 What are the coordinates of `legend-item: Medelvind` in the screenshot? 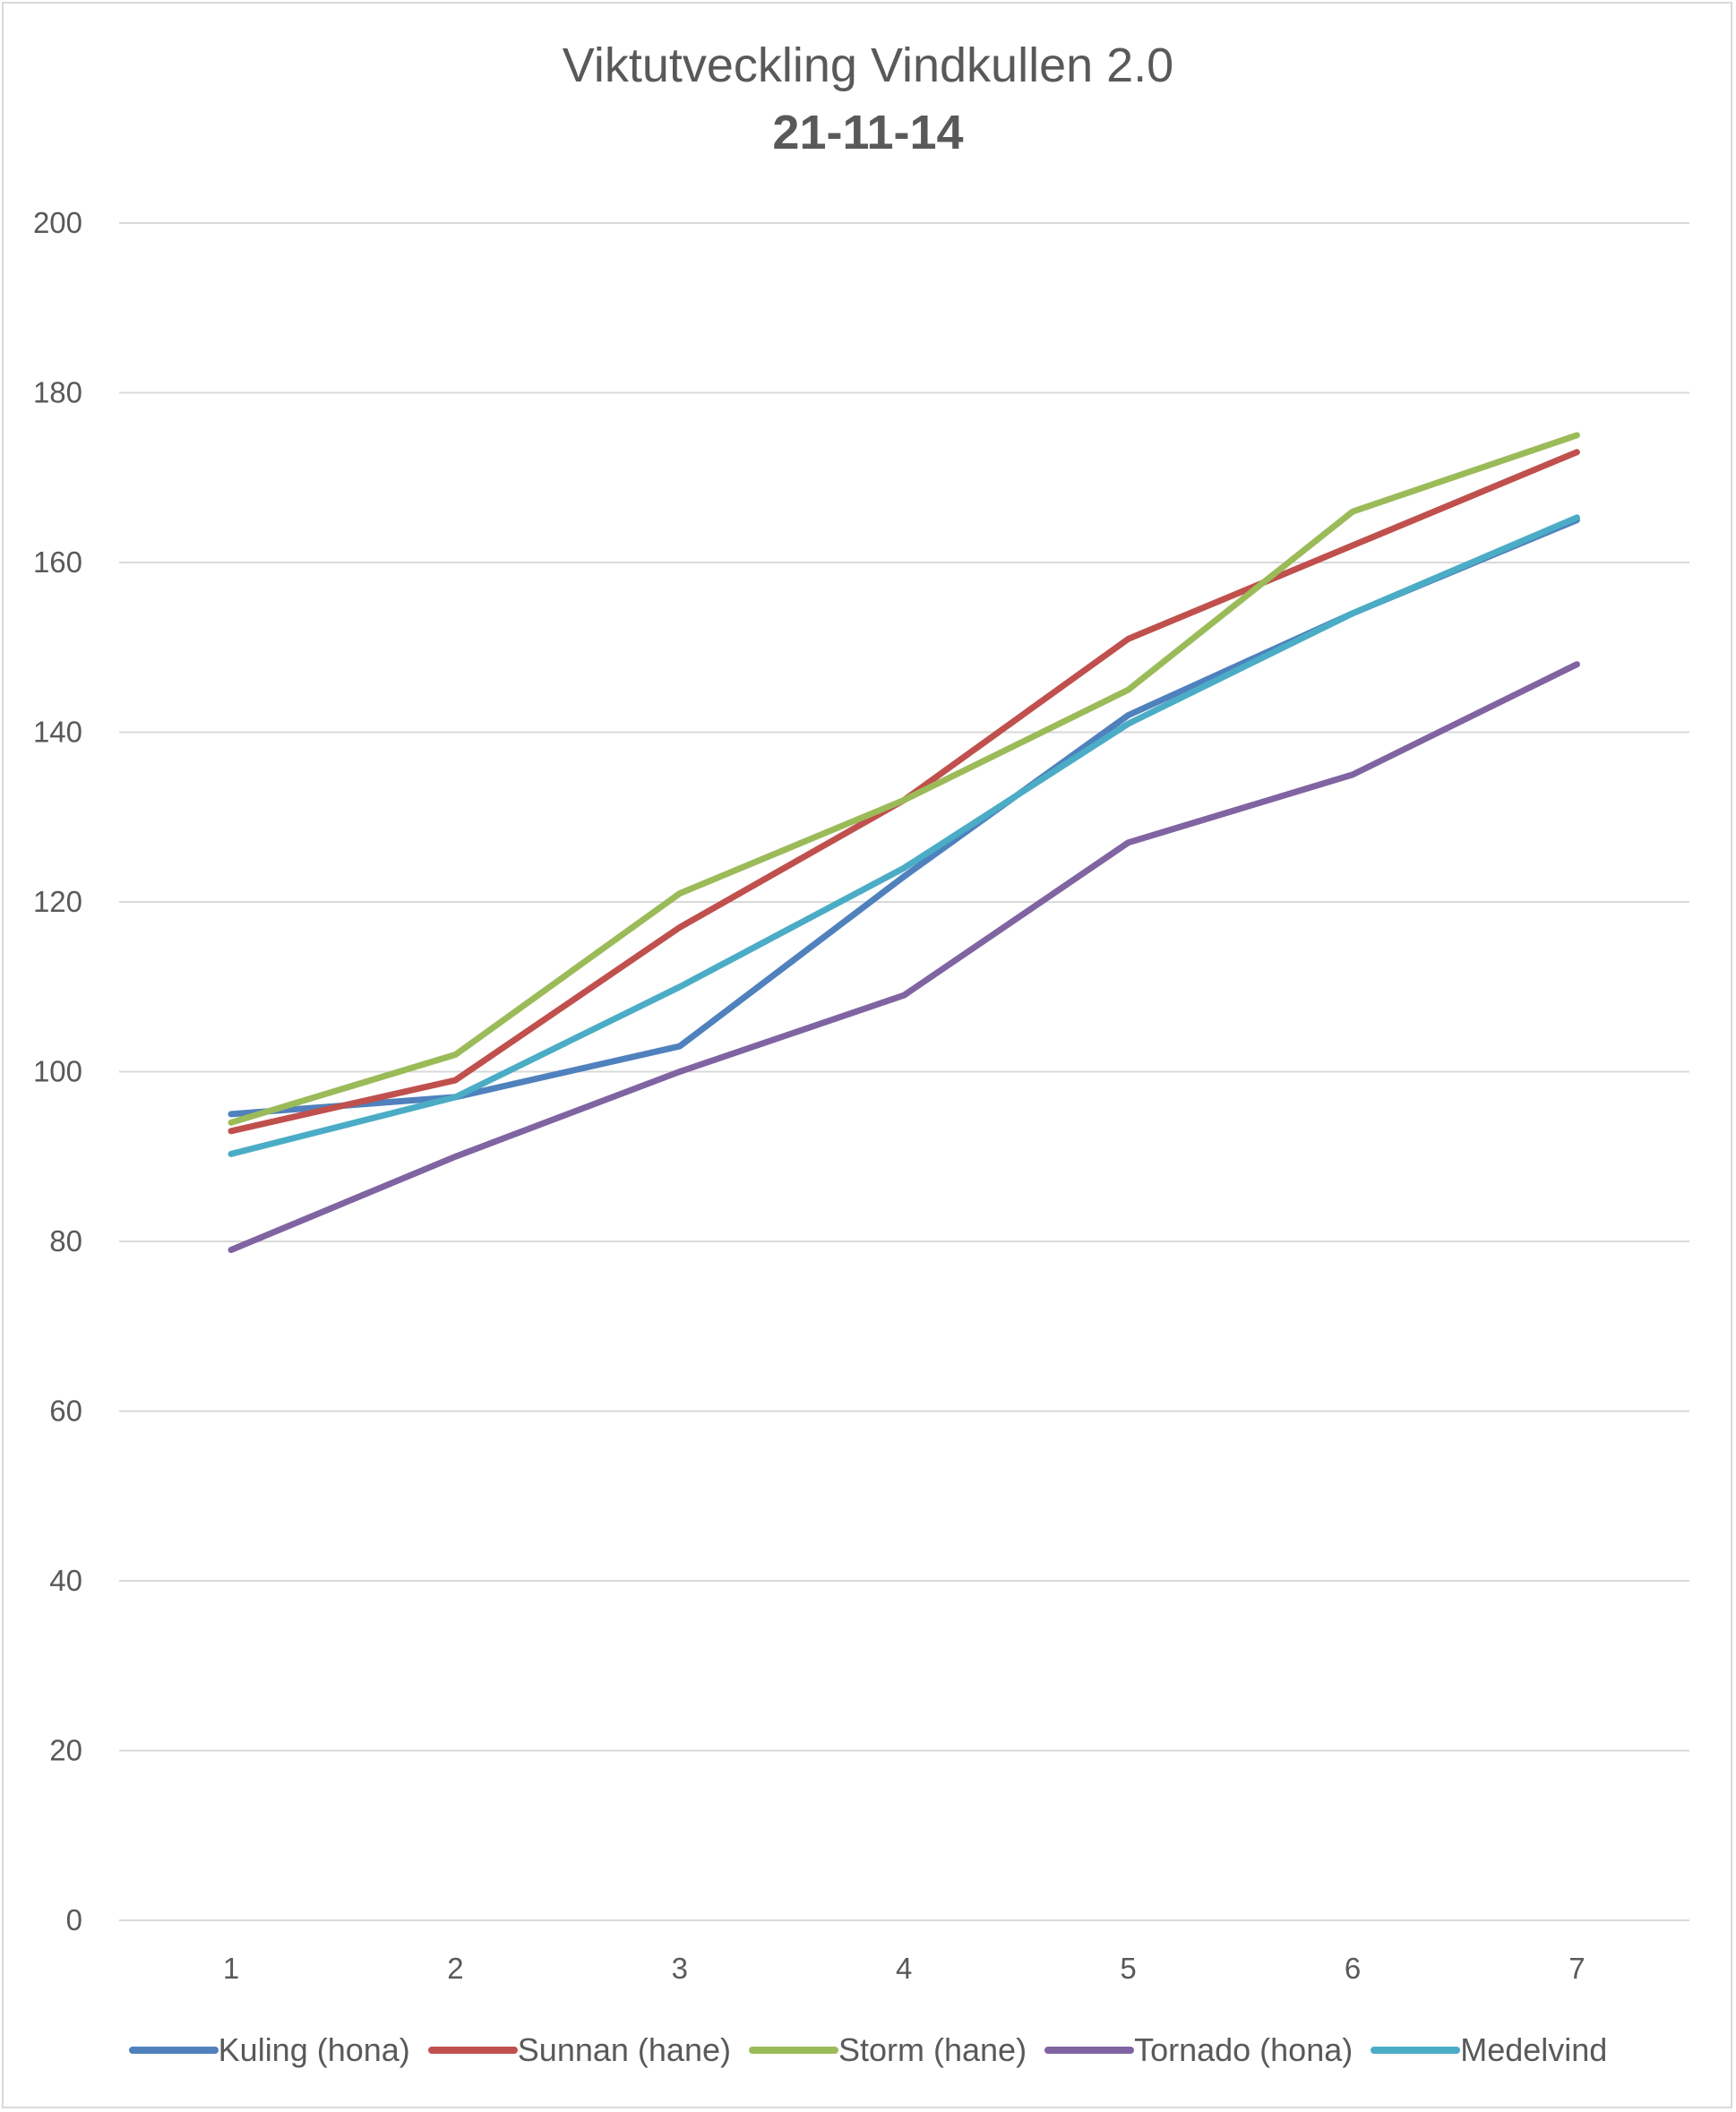 It's located at (1489, 2050).